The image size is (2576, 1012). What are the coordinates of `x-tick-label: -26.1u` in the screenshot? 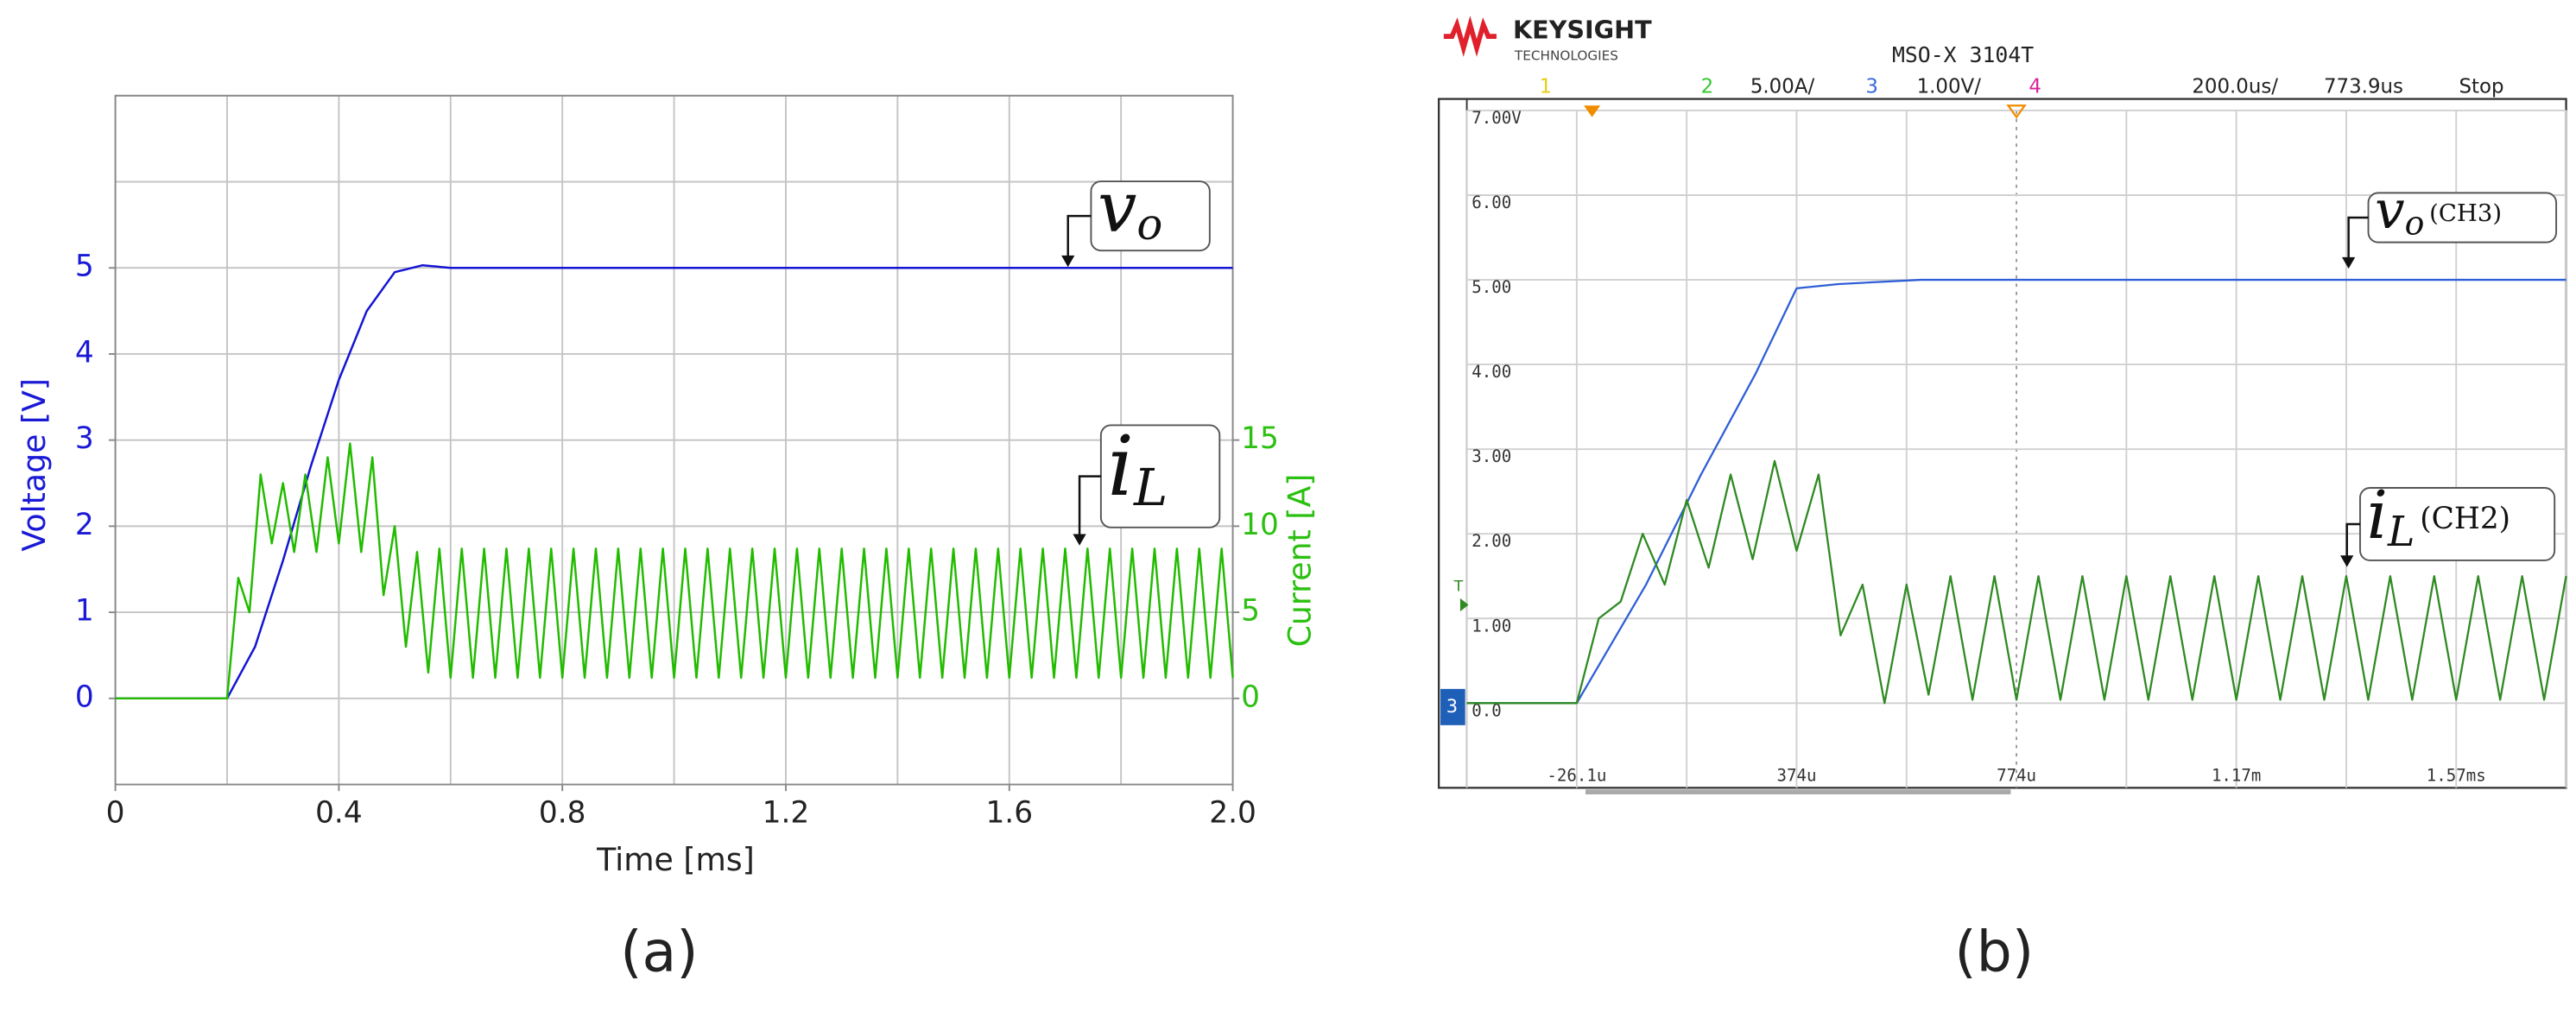 It's located at (1576, 775).